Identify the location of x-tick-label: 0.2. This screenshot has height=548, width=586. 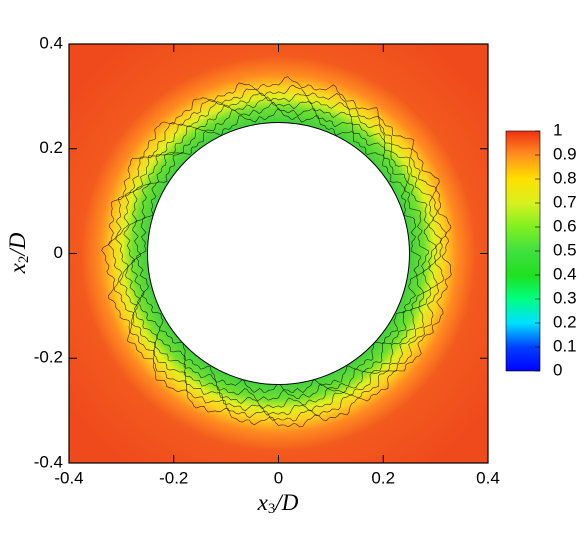
(383, 477).